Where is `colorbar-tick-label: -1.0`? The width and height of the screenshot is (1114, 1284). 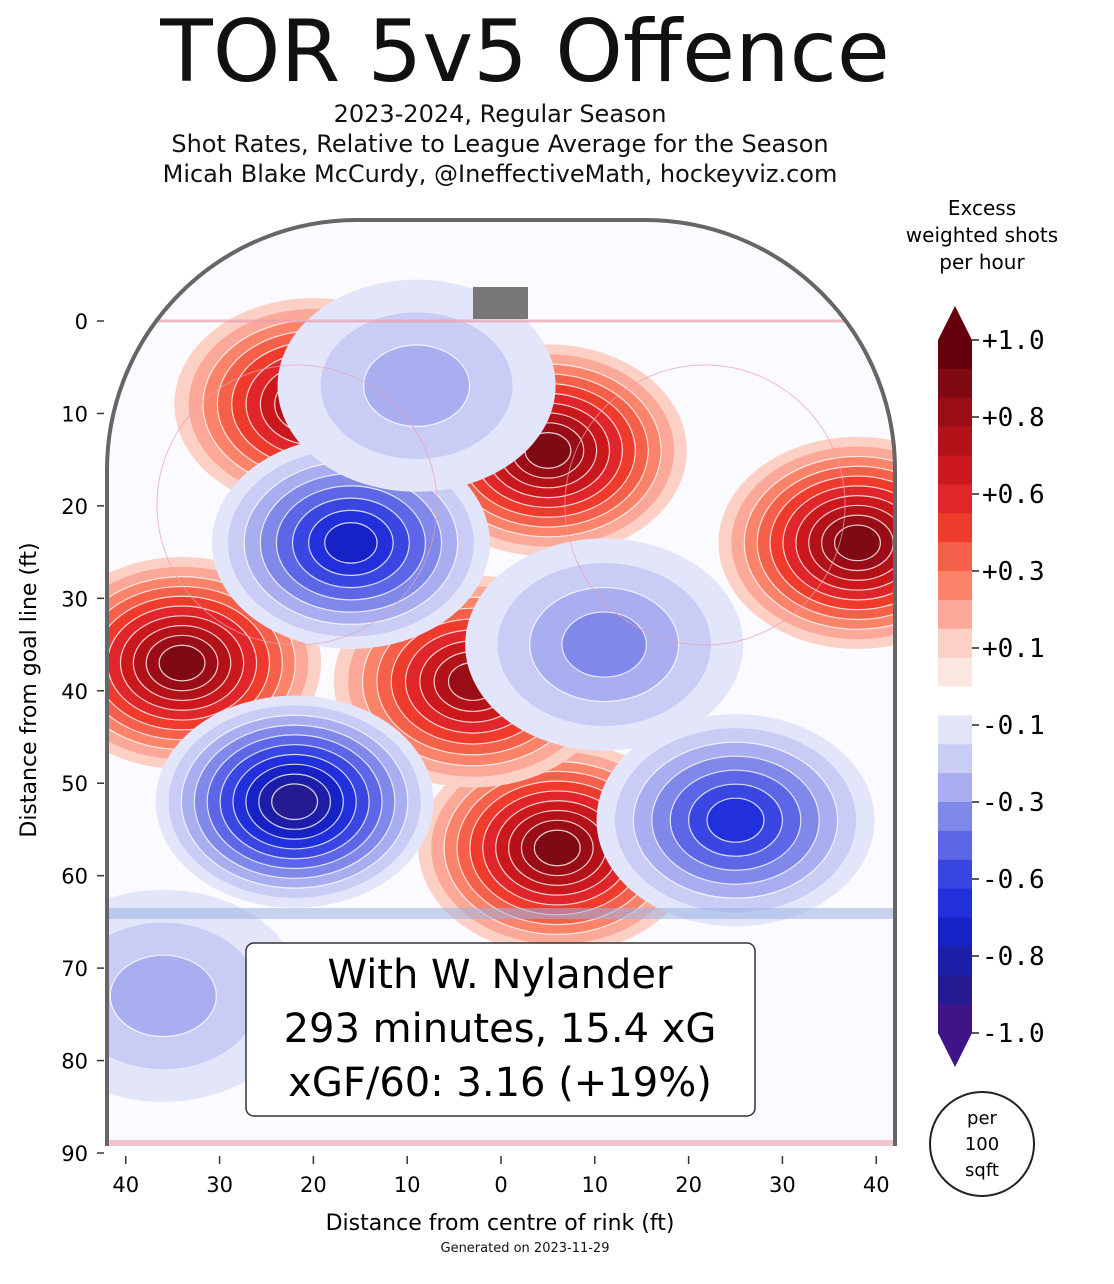 colorbar-tick-label: -1.0 is located at coordinates (1013, 1034).